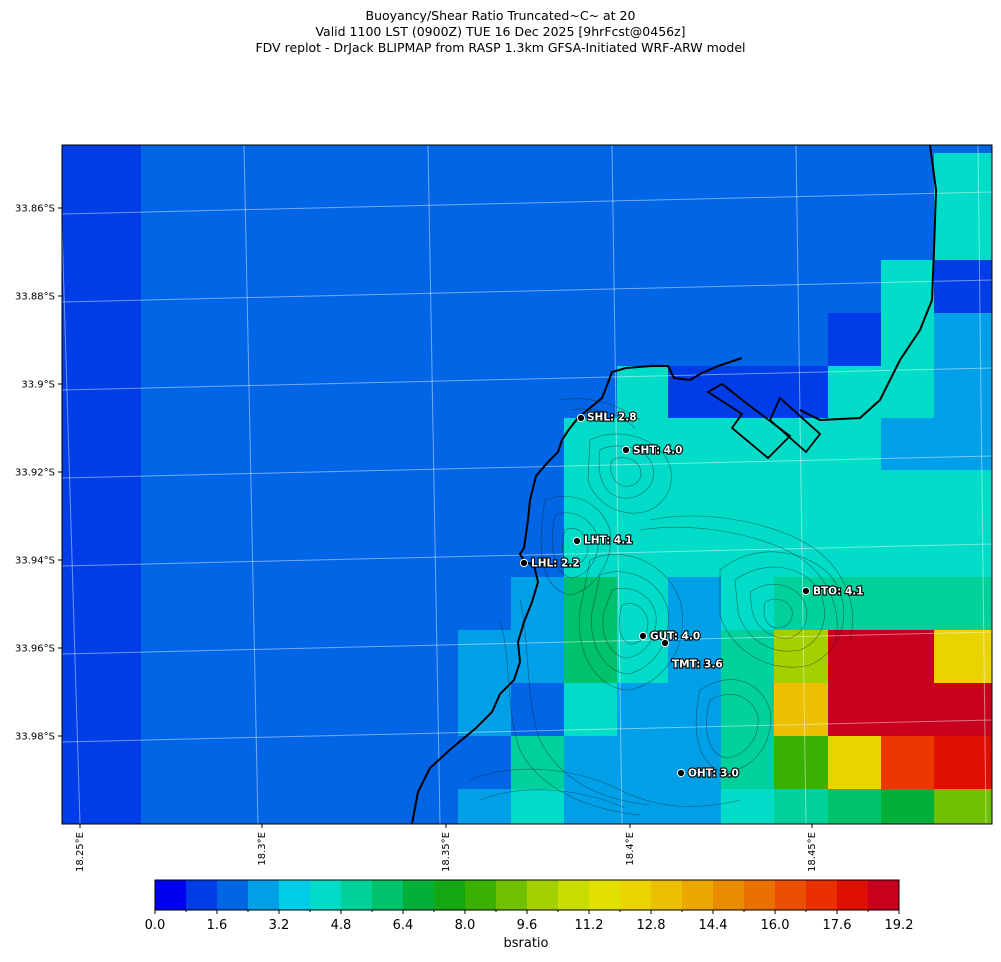 The width and height of the screenshot is (1001, 962). What do you see at coordinates (612, 418) in the screenshot?
I see `station-label: SHL: 2.8` at bounding box center [612, 418].